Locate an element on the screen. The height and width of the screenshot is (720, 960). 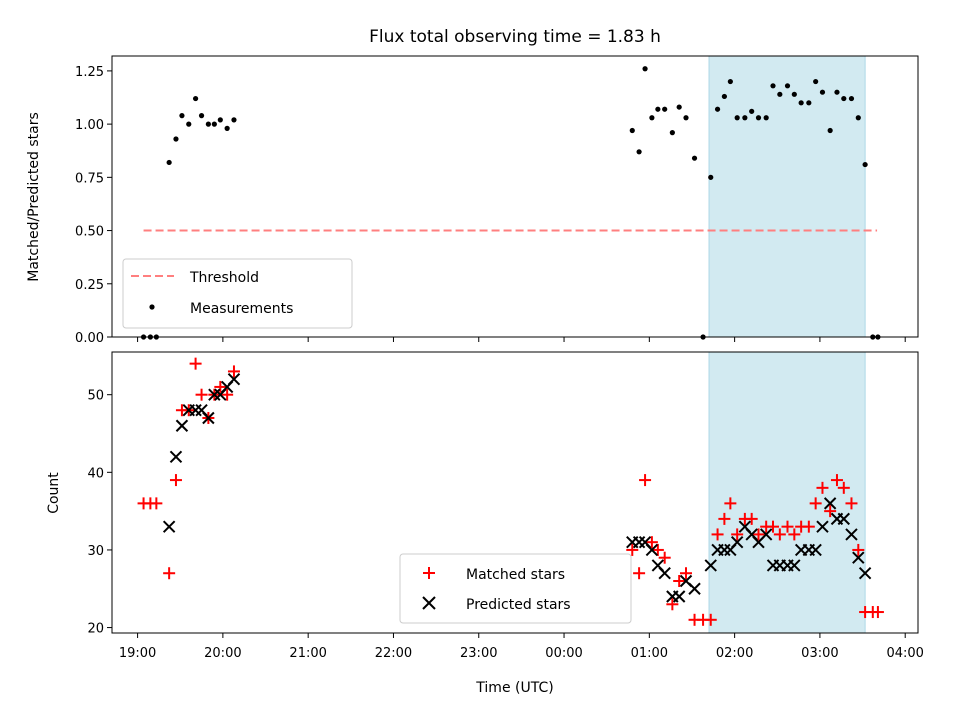
highlight-span-rect is located at coordinates (787, 196).